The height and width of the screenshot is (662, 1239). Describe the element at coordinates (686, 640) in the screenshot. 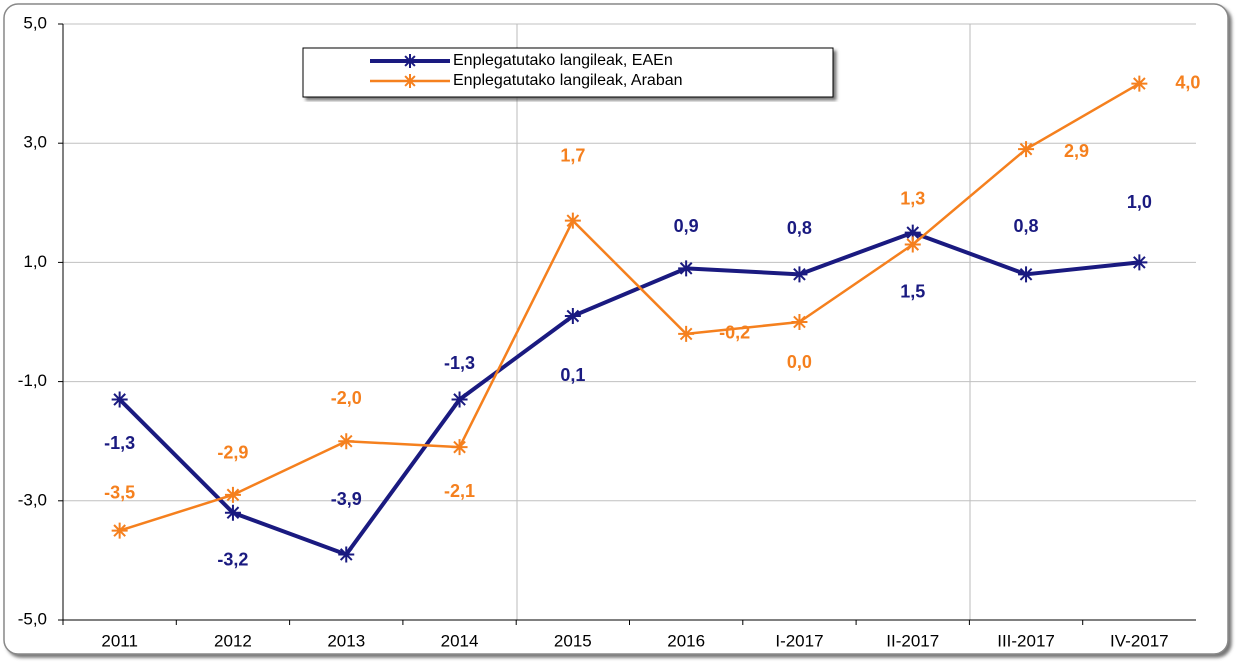

I see `x-tick-label: 2016` at that location.